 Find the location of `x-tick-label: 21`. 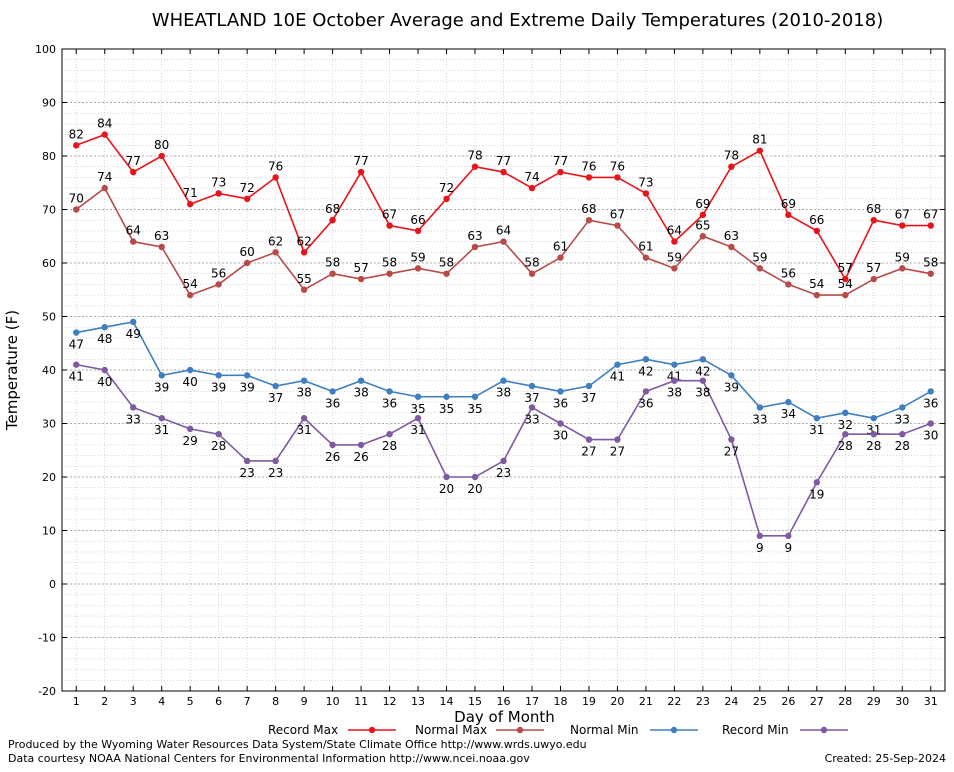

x-tick-label: 21 is located at coordinates (646, 701).